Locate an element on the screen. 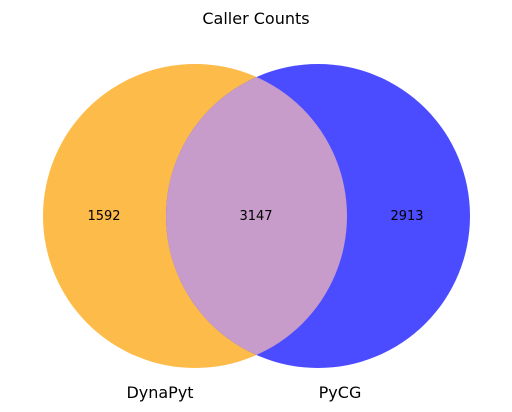  chart-title: Caller Counts is located at coordinates (255, 18).